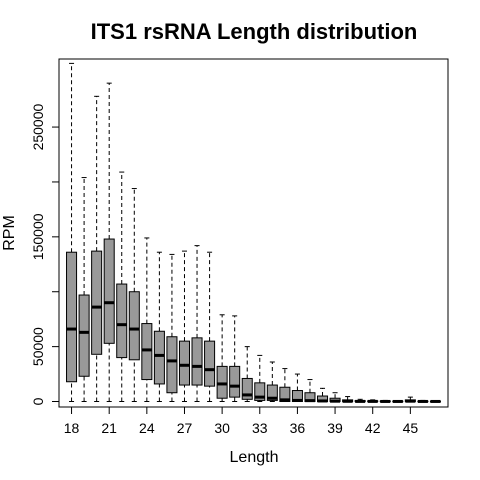 The image size is (480, 480). I want to click on x-tick-label-24: 24, so click(147, 428).